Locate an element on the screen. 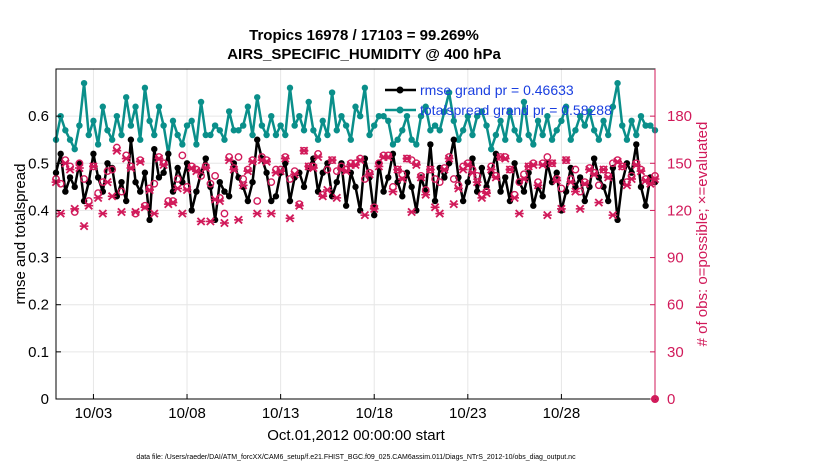 The image size is (830, 470). legend-spread-marker is located at coordinates (400, 110).